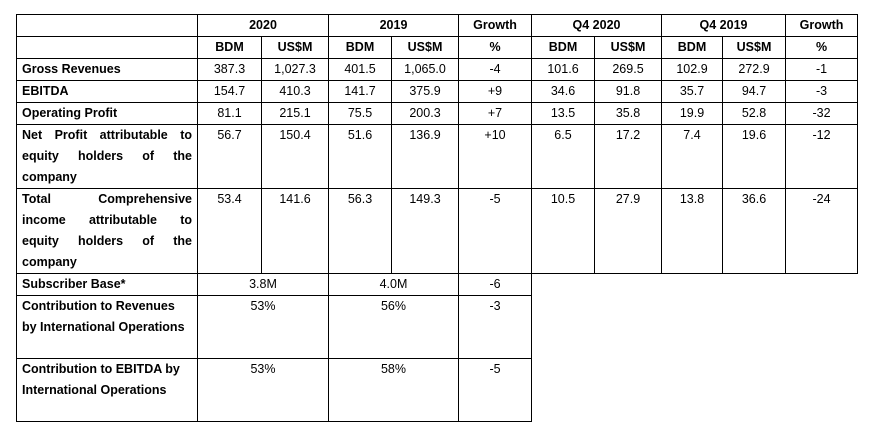 Image resolution: width=882 pixels, height=443 pixels. I want to click on row-label: Gross Revenues, so click(107, 69).